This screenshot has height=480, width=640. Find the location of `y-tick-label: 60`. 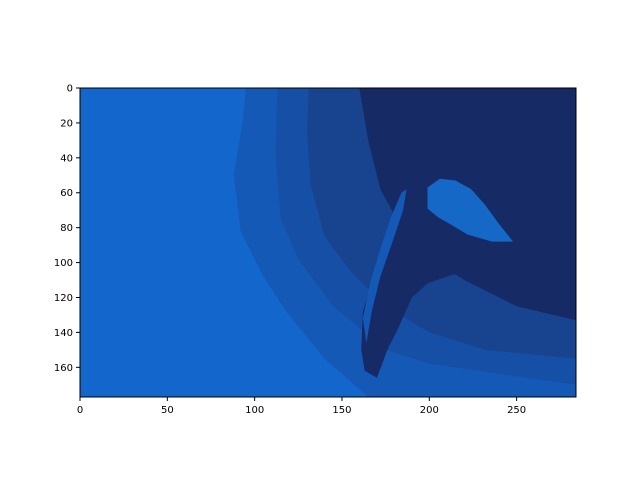

y-tick-label: 60 is located at coordinates (66, 193).